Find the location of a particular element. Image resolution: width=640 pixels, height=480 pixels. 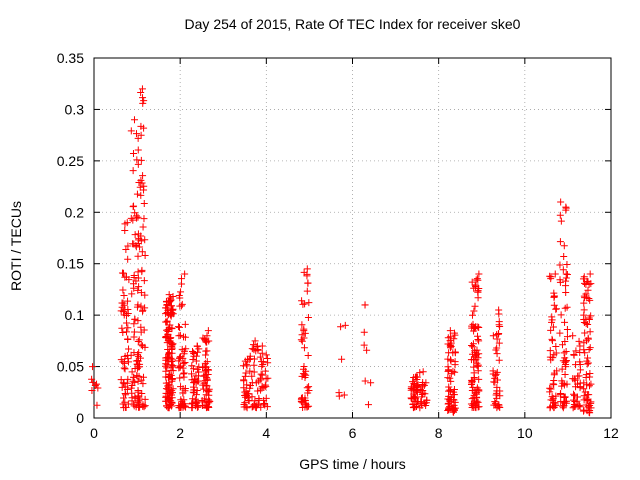

x-tick-label: 12 is located at coordinates (611, 433).